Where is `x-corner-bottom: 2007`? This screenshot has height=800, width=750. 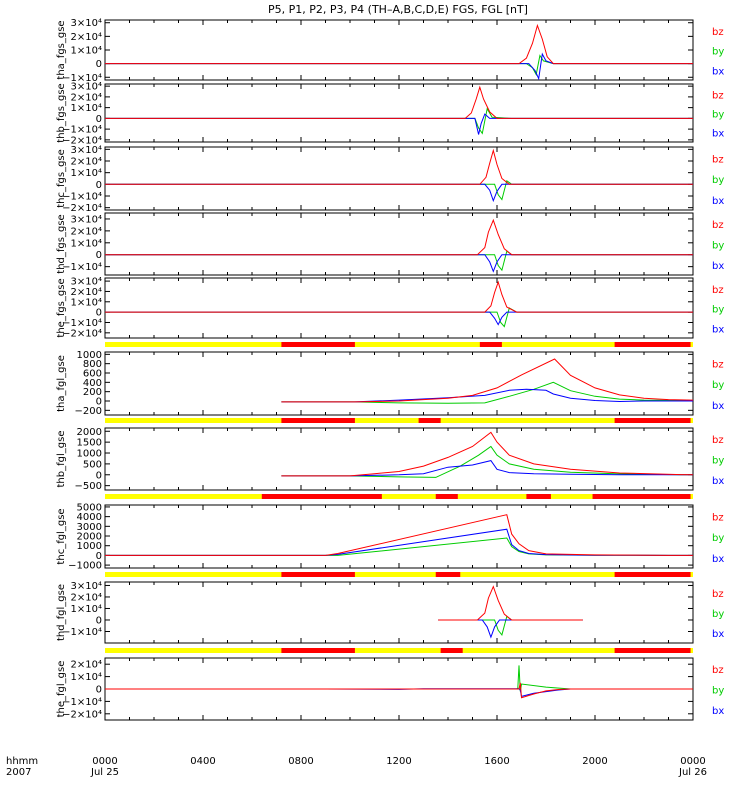 x-corner-bottom: 2007 is located at coordinates (18, 772).